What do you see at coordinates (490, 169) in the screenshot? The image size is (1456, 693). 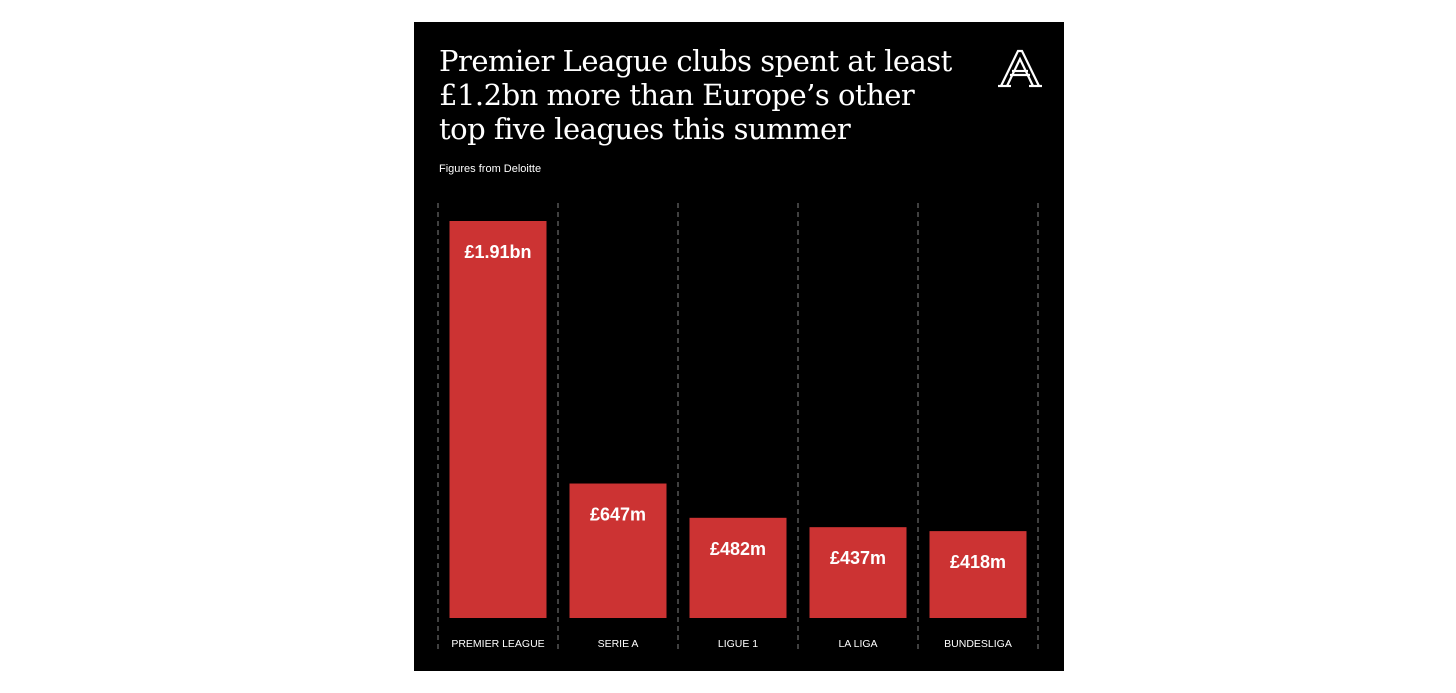 I see `chart-subtitle: Figures from Deloitte` at bounding box center [490, 169].